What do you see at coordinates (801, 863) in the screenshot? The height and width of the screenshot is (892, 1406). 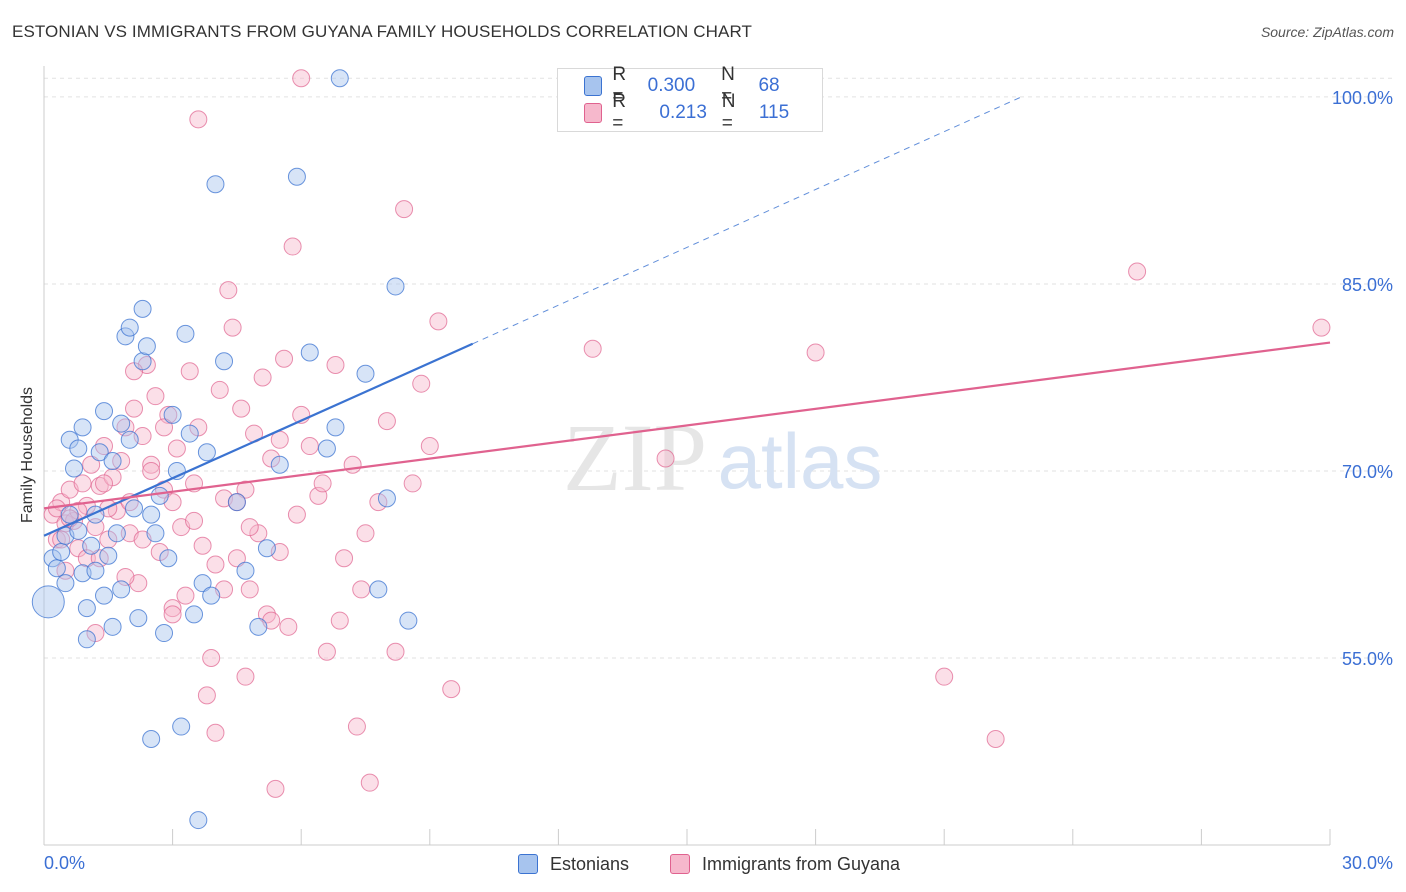 I see `guyana-legend-label: Immigrants from Guyana` at bounding box center [801, 863].